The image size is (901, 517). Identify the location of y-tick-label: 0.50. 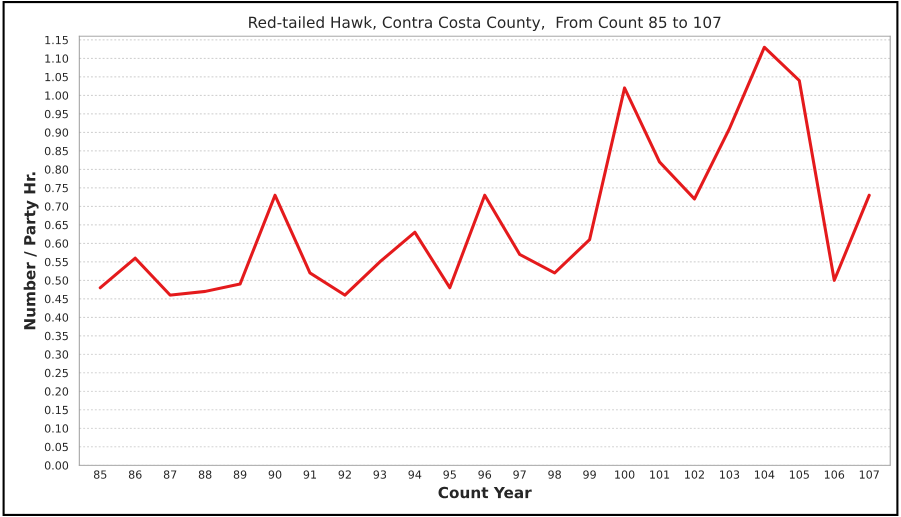
(56, 280).